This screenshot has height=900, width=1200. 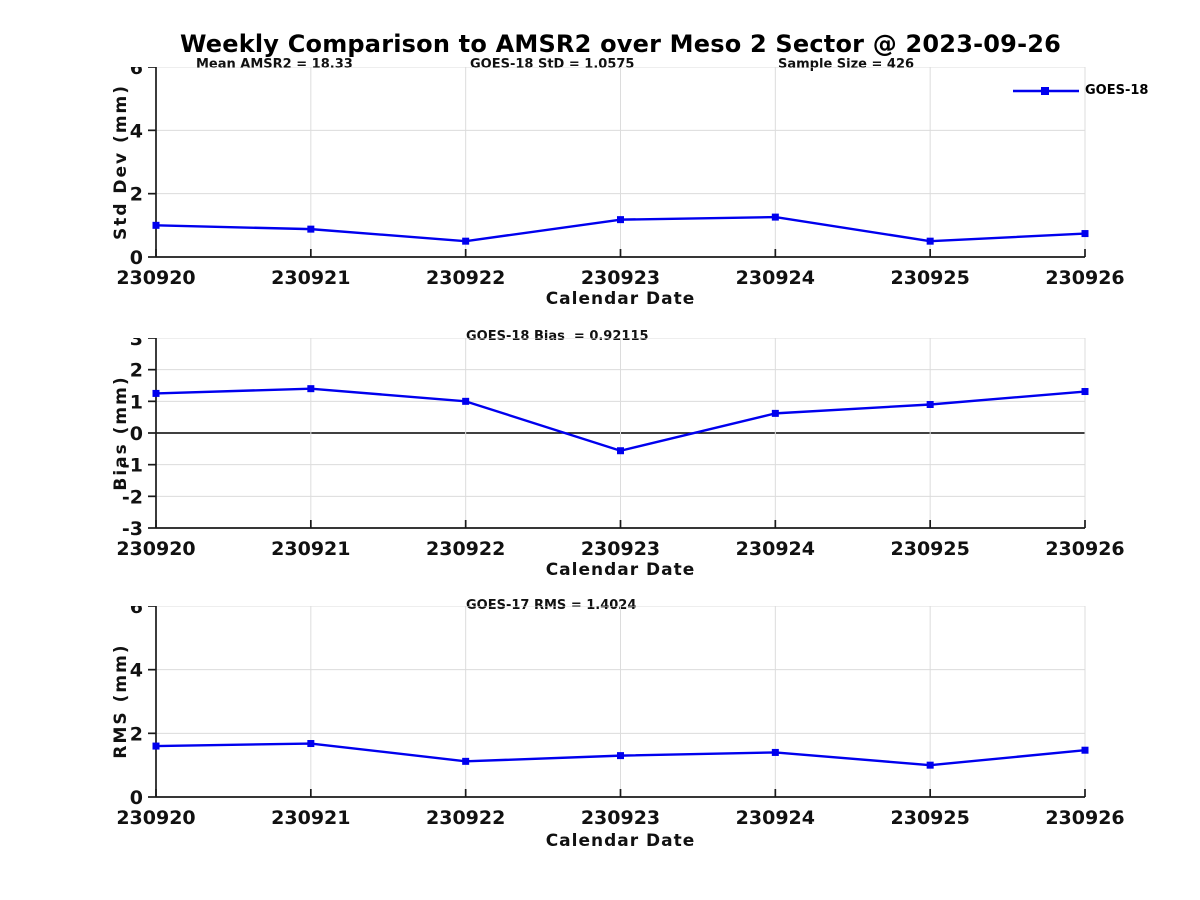 What do you see at coordinates (132, 466) in the screenshot?
I see `y-tick-label: -1` at bounding box center [132, 466].